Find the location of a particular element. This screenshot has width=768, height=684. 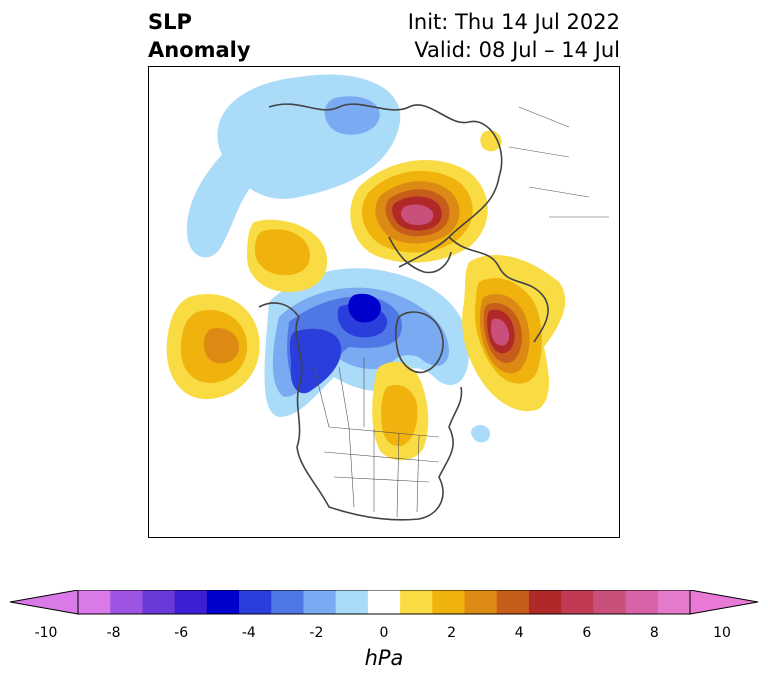

colorbar-under-arrow is located at coordinates (44, 602).